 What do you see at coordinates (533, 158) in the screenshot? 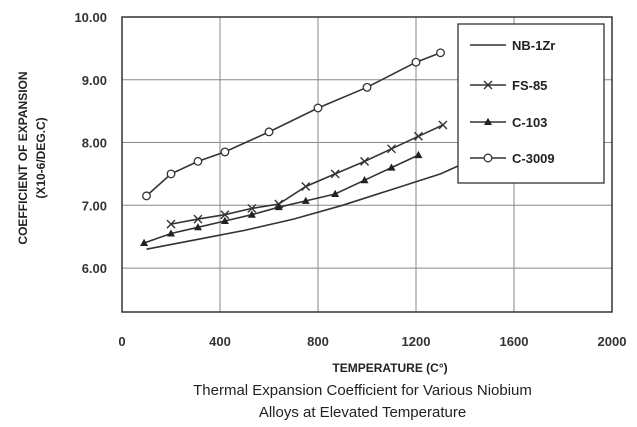
I see `legend-label: C-3009` at bounding box center [533, 158].